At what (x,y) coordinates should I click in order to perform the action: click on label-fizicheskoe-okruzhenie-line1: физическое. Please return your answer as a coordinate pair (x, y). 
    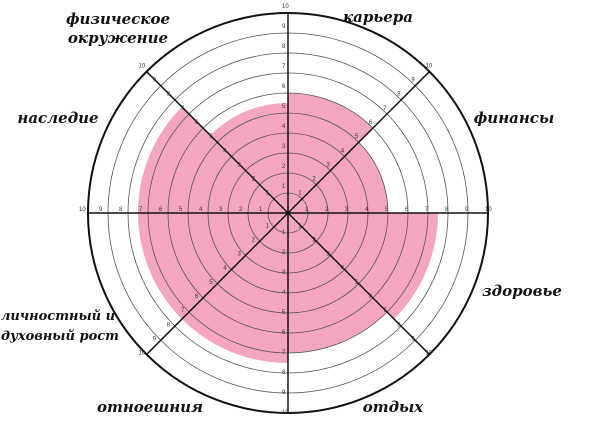
    Looking at the image, I should click on (118, 19).